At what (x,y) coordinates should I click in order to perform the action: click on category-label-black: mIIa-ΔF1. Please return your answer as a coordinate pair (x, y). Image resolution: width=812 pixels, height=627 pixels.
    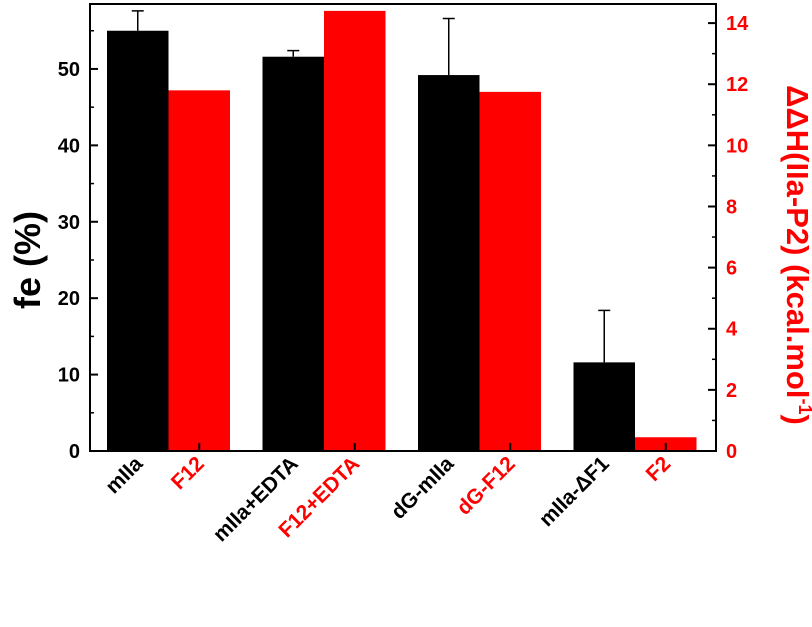
    Looking at the image, I should click on (574, 491).